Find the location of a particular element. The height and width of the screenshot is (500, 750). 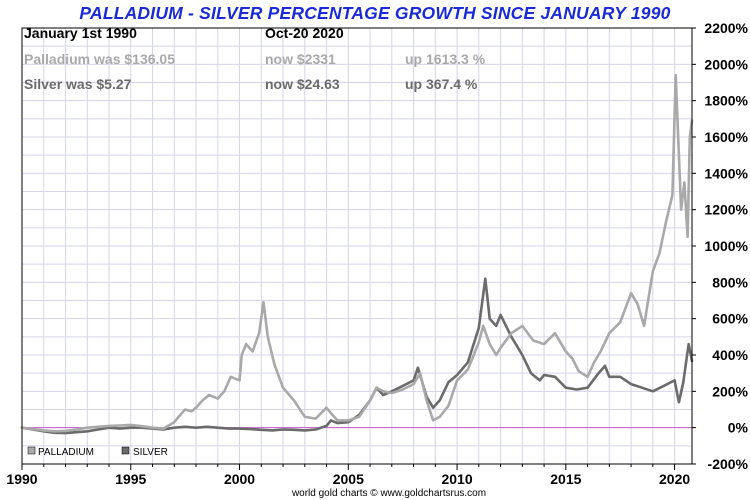

y-tick-label: 1000% is located at coordinates (726, 246).